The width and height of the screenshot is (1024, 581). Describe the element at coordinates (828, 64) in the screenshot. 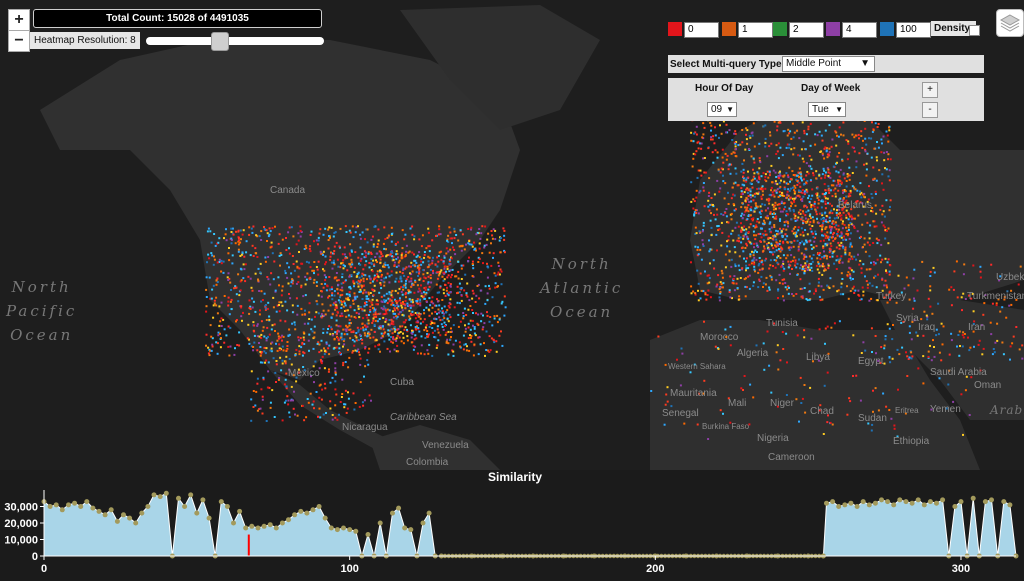

I see `multiquery-select: Middle Point ▼` at that location.